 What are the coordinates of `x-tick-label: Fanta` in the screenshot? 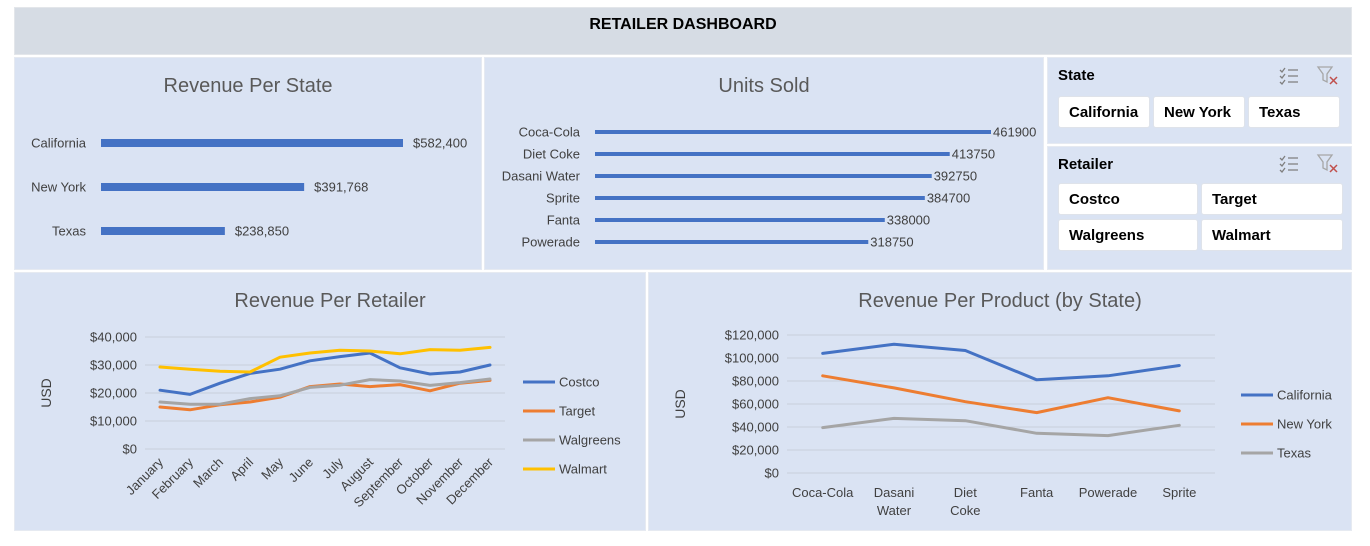 It's located at (1037, 492).